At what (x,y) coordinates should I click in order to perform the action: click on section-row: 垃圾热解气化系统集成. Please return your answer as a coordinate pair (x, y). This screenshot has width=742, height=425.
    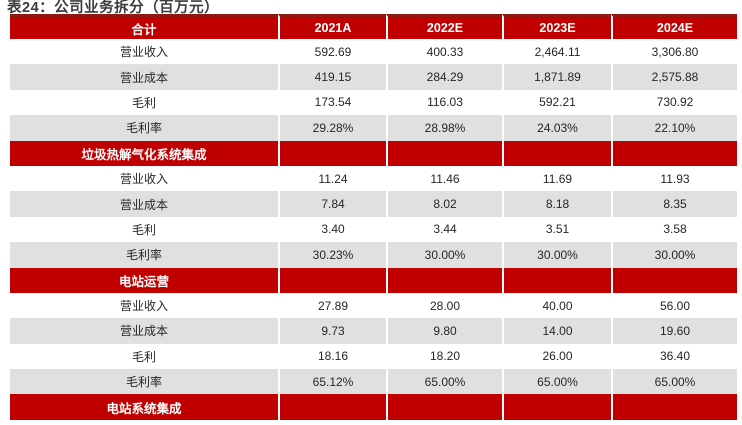
    Looking at the image, I should click on (373, 153).